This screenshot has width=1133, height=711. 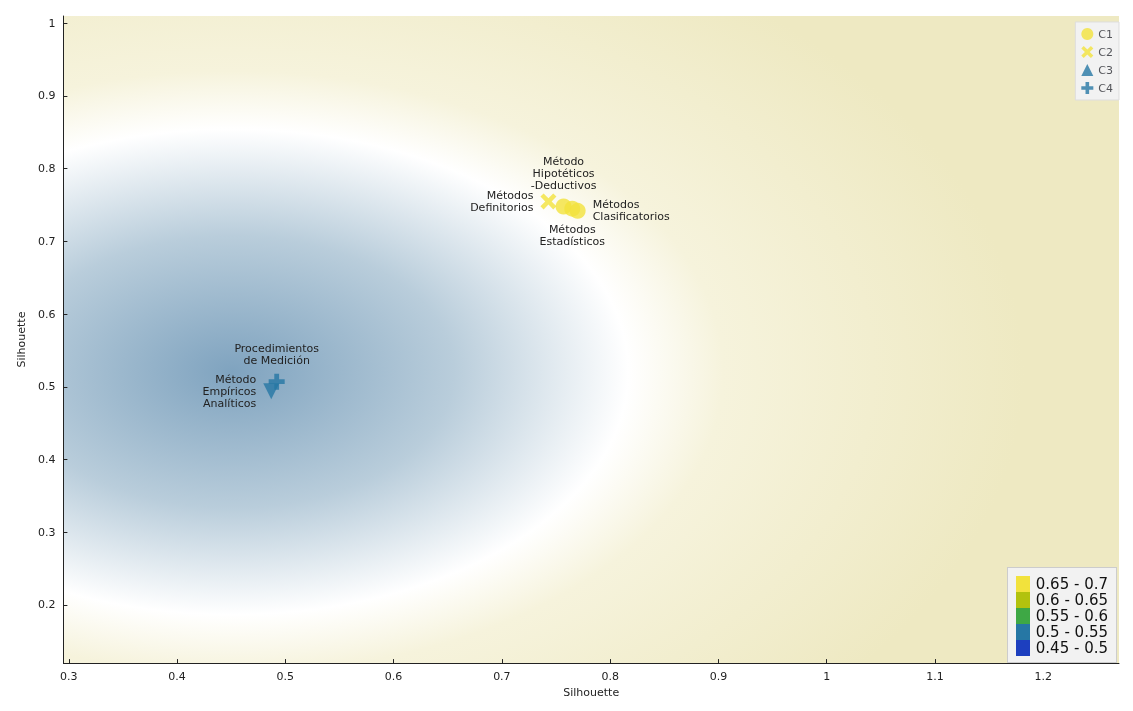 I want to click on y-tick-label: 0.6, so click(x=46, y=314).